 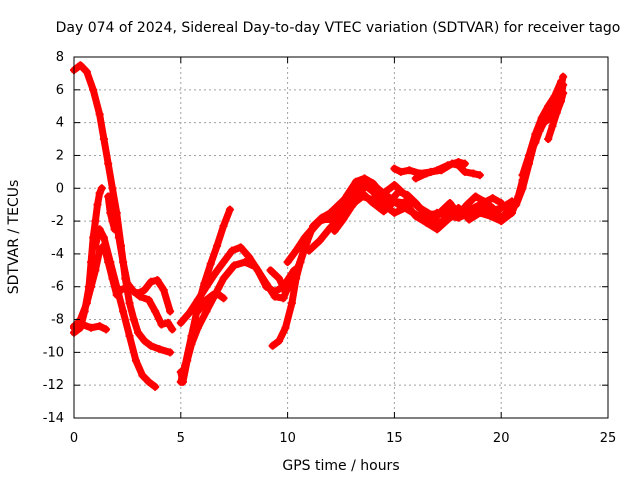 What do you see at coordinates (57, 287) in the screenshot?
I see `y-tick-label: -6` at bounding box center [57, 287].